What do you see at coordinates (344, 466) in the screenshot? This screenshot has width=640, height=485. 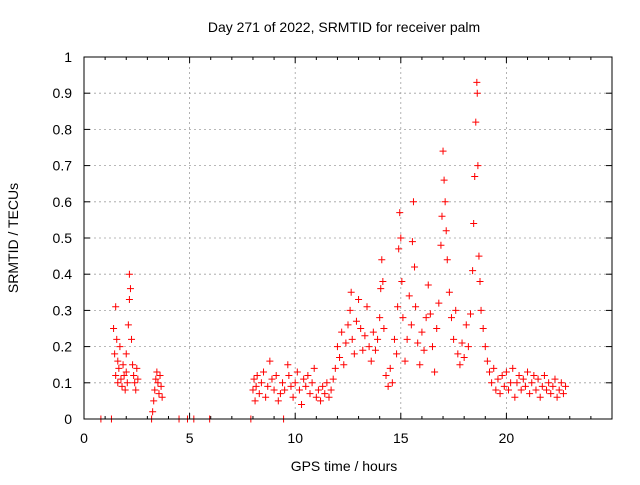 I see `x-axis-label: GPS time / hours` at bounding box center [344, 466].